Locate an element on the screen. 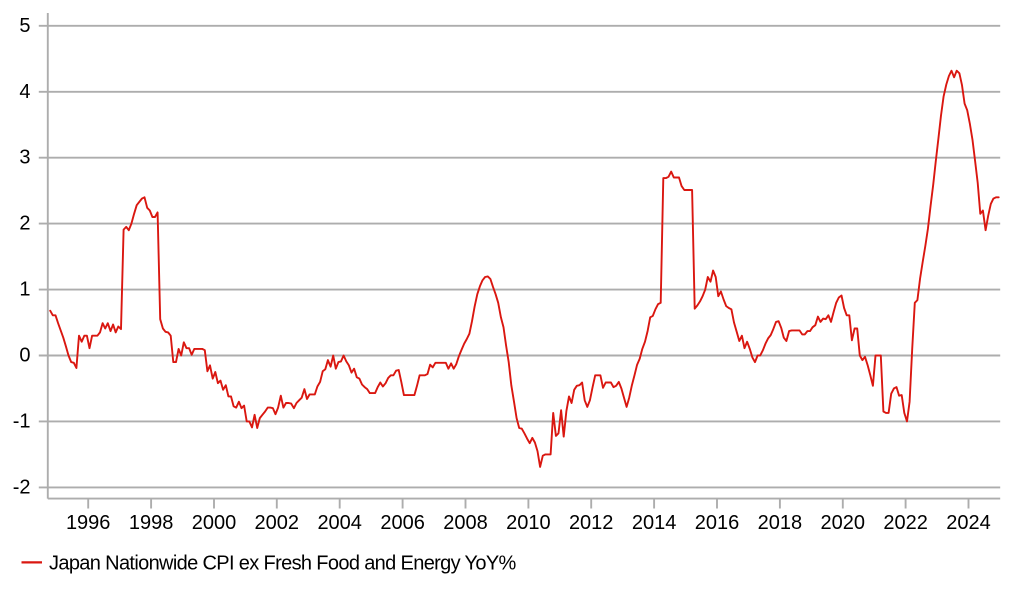 The height and width of the screenshot is (597, 1022). svg-text: 4 is located at coordinates (24, 92).